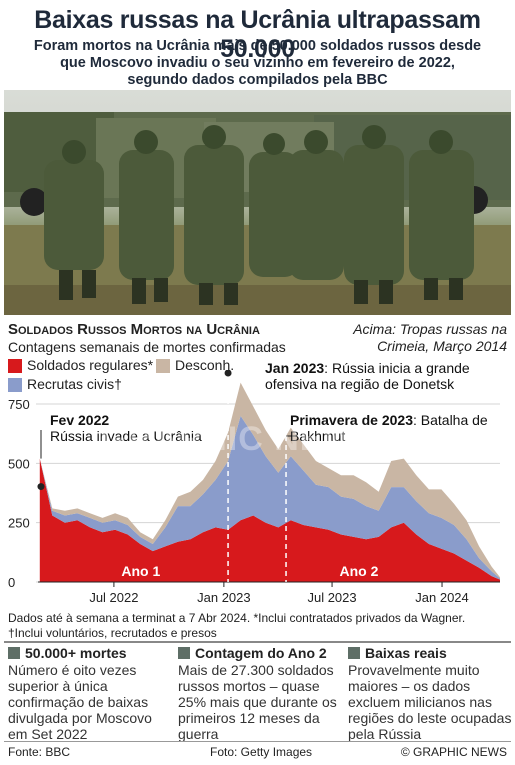 The width and height of the screenshot is (515, 765). I want to click on y-tick-label: 750, so click(19, 404).